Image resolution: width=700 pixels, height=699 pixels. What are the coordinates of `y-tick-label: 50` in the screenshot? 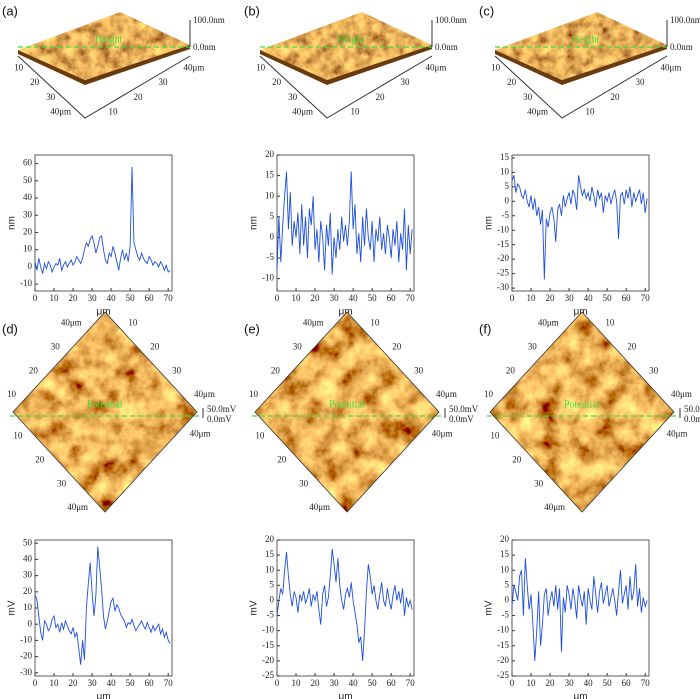 It's located at (28, 542).